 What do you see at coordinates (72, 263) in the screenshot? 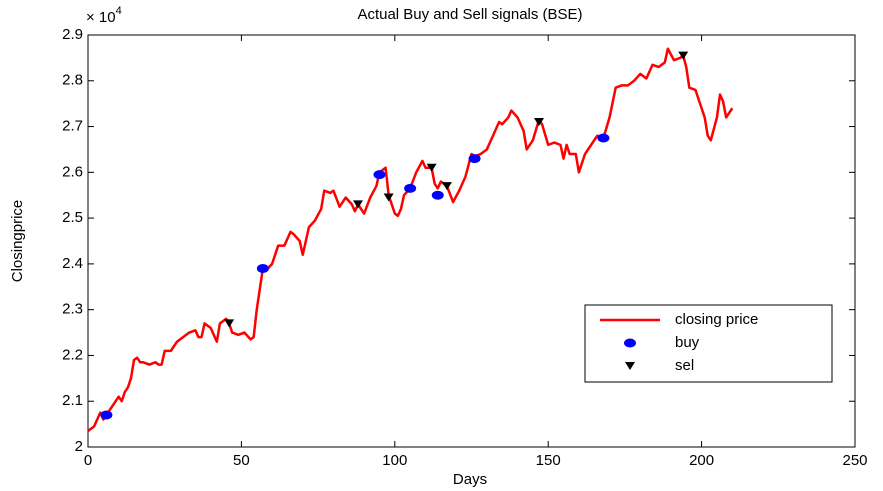
I see `y-tick-label: 2.4` at bounding box center [72, 263].